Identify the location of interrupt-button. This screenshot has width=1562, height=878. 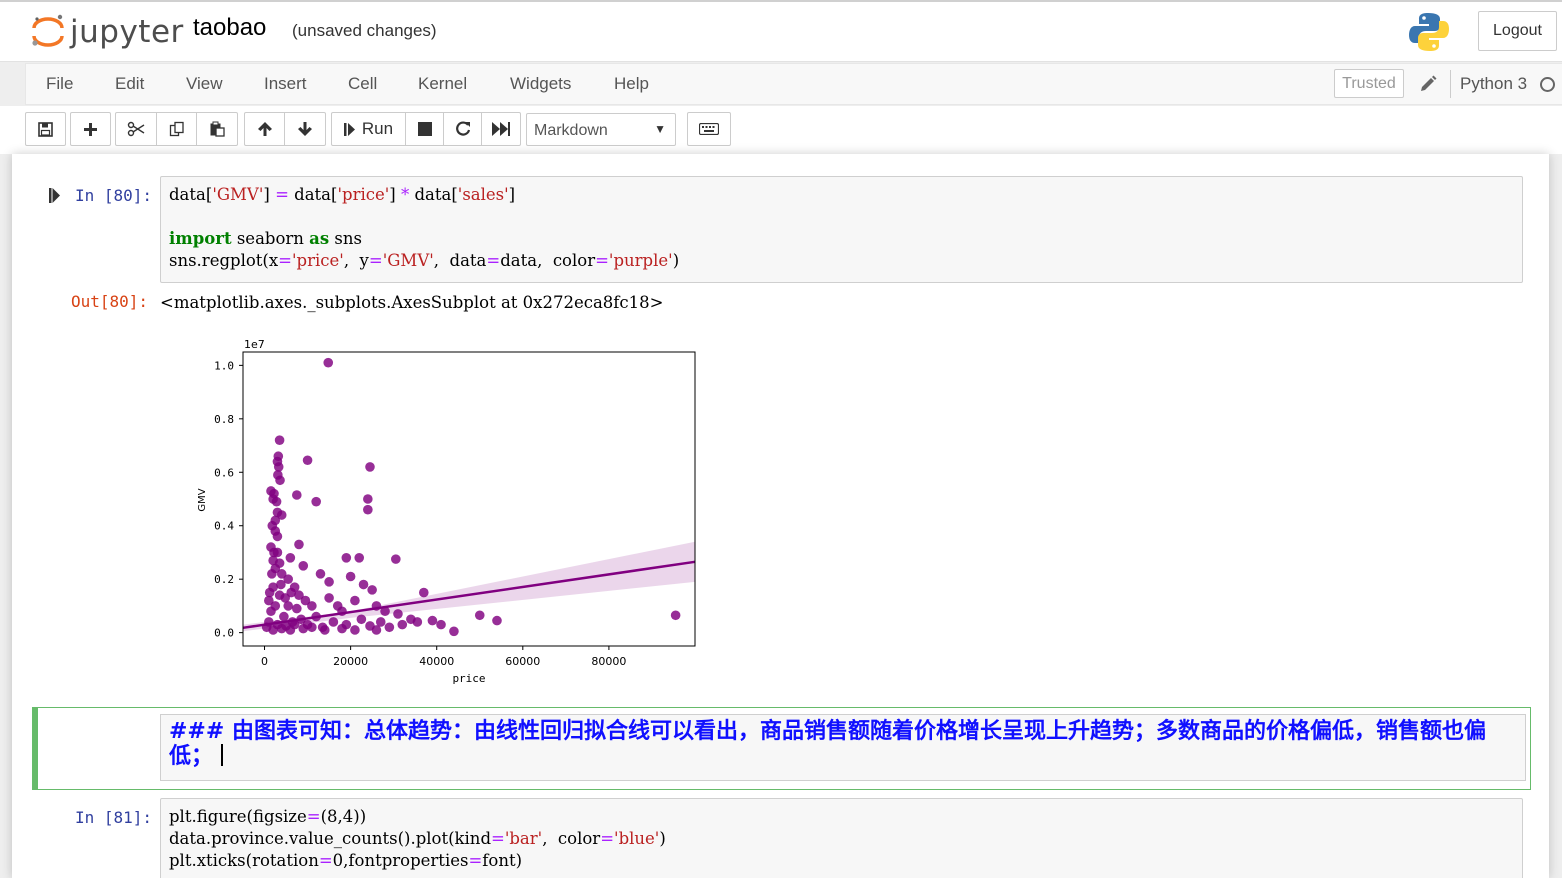
(425, 129).